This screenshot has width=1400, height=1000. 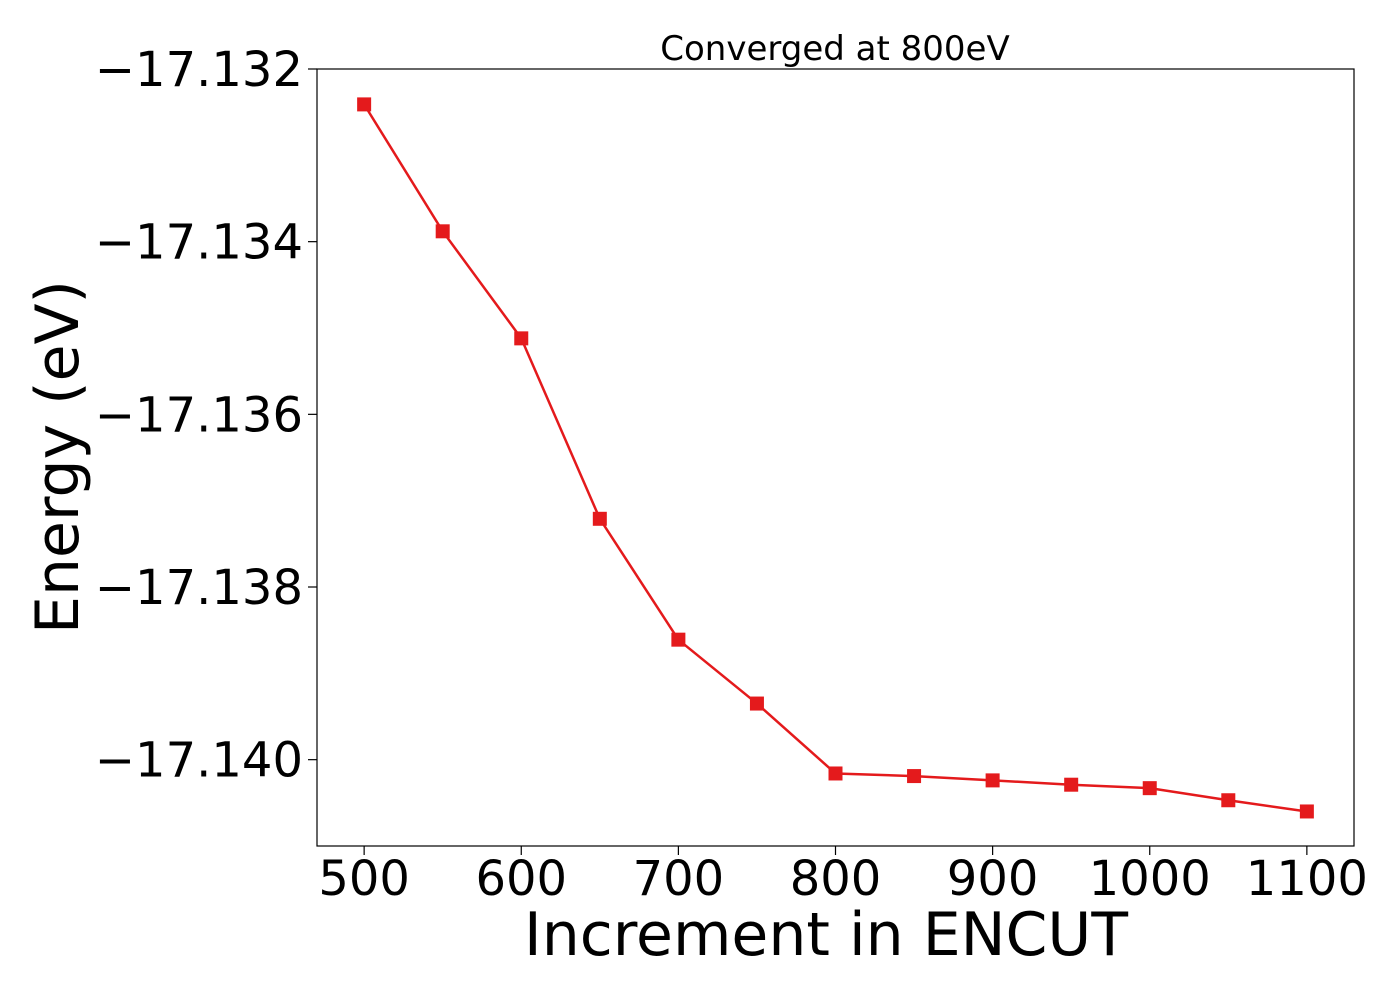 I want to click on x-tick-label: 500, so click(x=364, y=879).